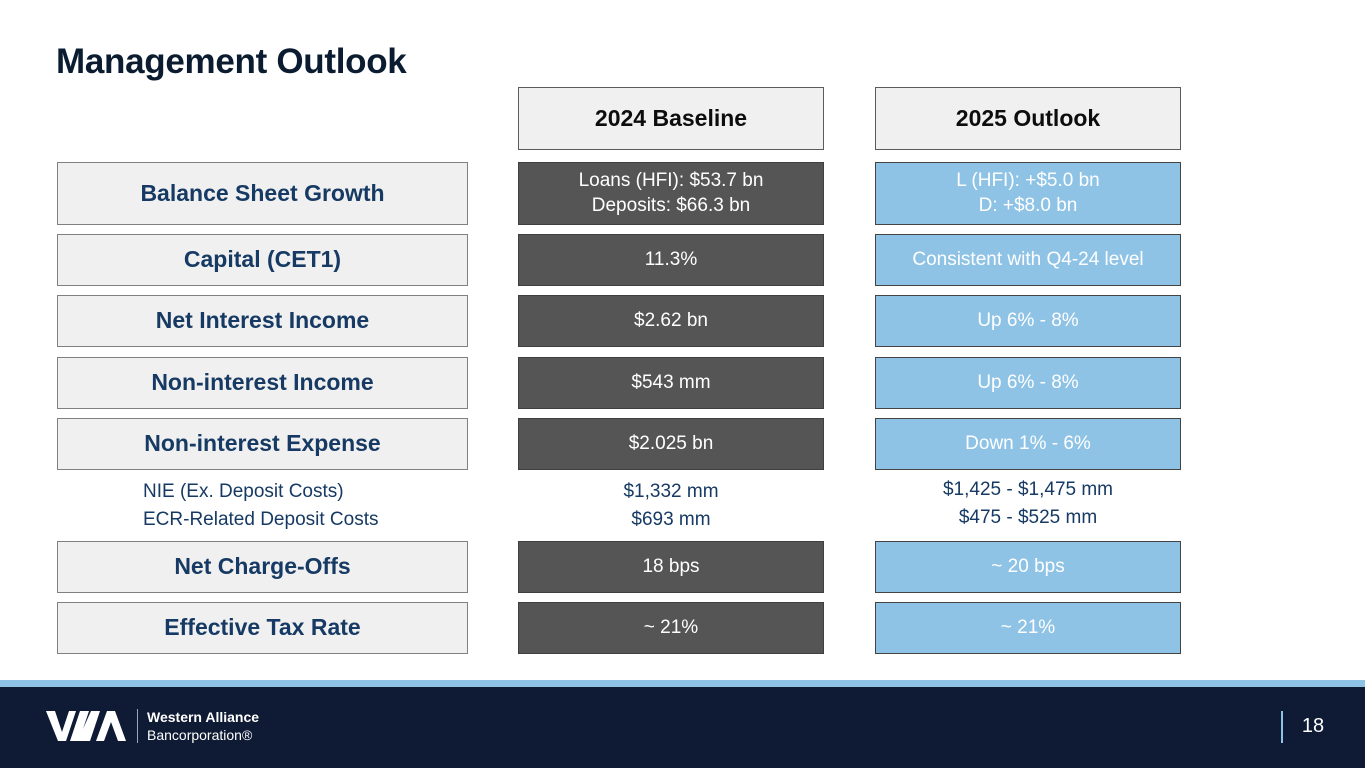 Image resolution: width=1365 pixels, height=768 pixels. Describe the element at coordinates (261, 519) in the screenshot. I see `ecr-deposit-costs-label: ECR-Related Deposit Costs` at that location.